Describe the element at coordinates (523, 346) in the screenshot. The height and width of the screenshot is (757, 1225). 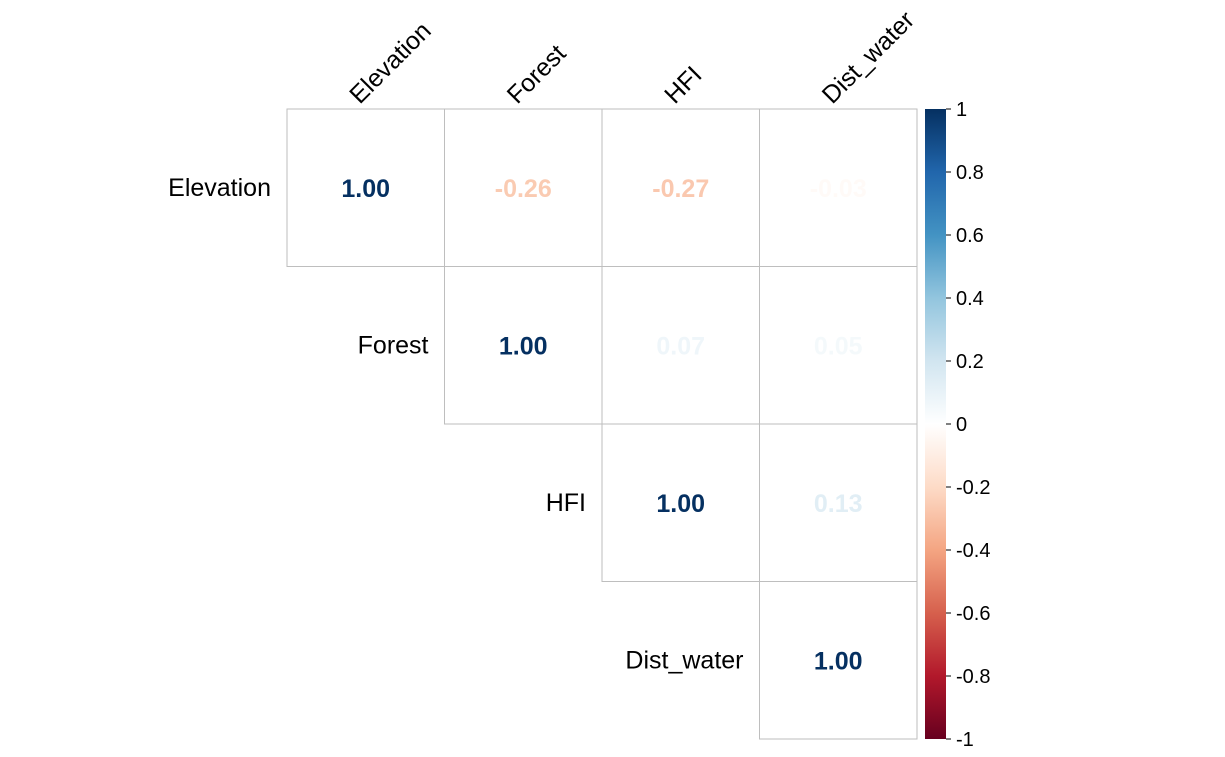
I see `cell-value-1-1: 1.00` at that location.